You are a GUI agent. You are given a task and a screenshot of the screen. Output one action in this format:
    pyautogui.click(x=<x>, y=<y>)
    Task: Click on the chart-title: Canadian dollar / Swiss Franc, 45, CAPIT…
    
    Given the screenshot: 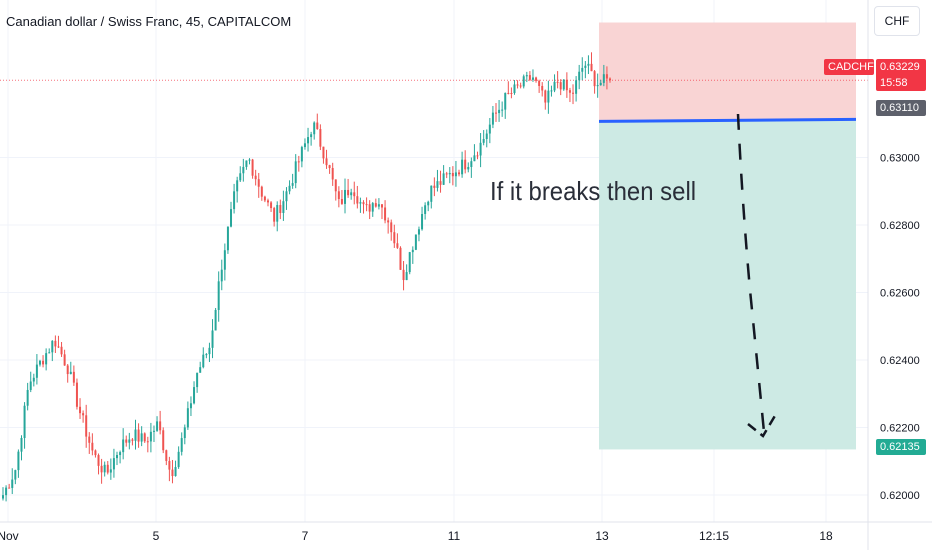 What is the action you would take?
    pyautogui.click(x=149, y=21)
    